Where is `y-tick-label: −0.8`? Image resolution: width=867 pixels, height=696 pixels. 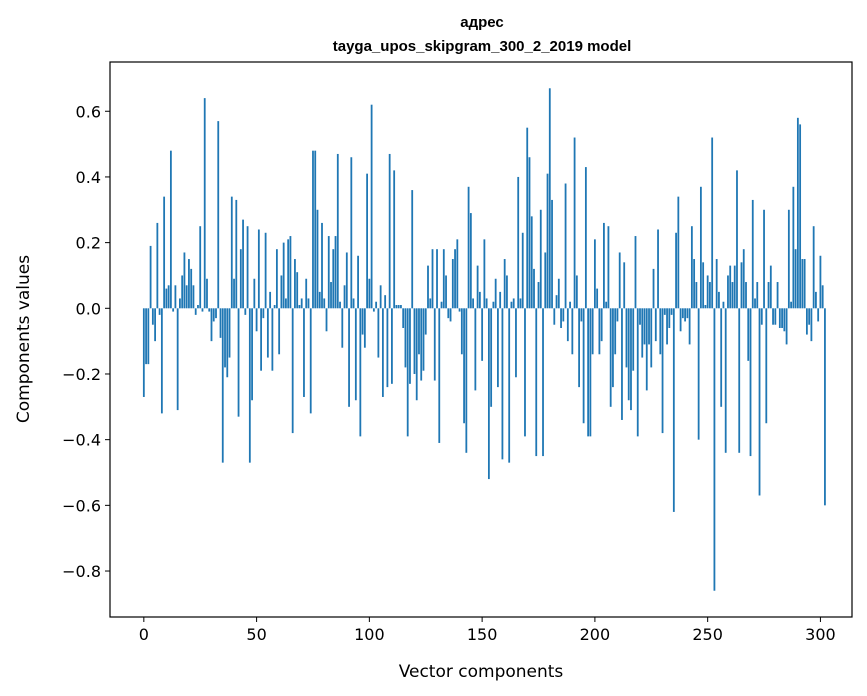
y-tick-label: −0.8 is located at coordinates (81, 571).